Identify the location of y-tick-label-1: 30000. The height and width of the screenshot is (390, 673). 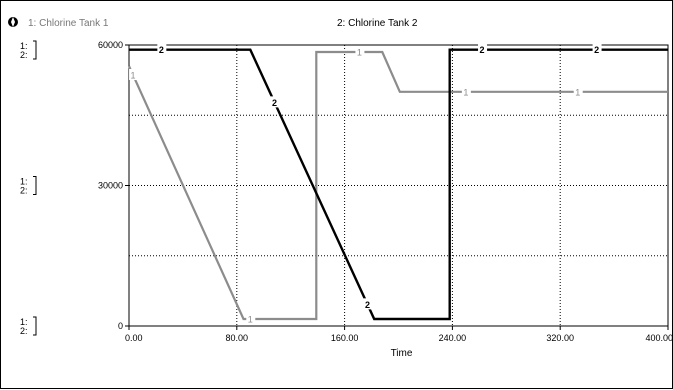
(110, 186).